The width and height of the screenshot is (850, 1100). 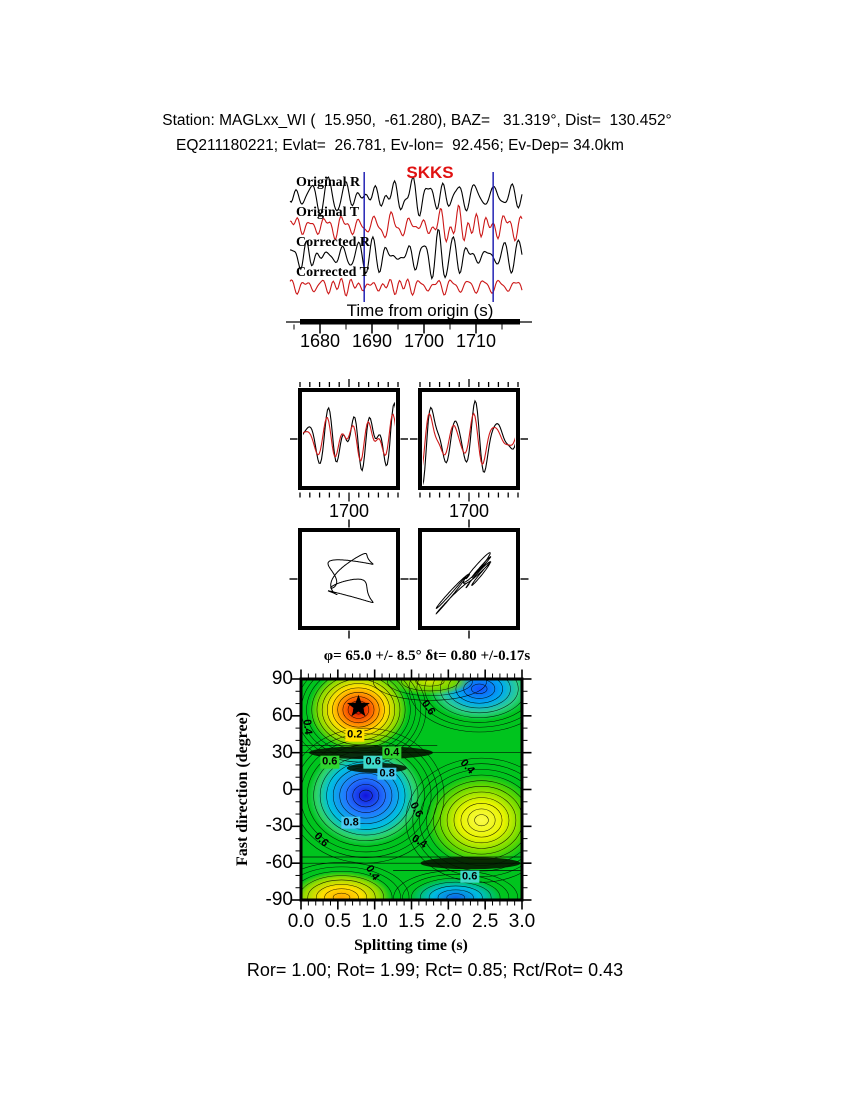 I want to click on contour-field, so click(x=411, y=789).